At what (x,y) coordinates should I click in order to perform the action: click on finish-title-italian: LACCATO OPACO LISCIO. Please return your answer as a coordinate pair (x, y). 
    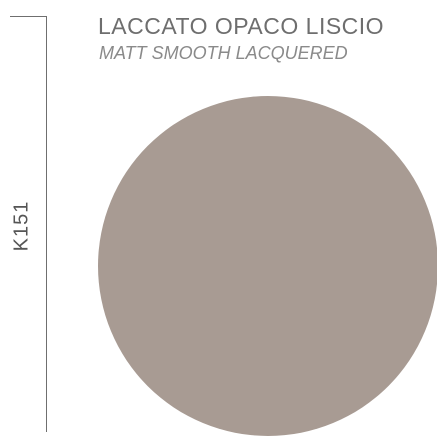
    Looking at the image, I should click on (241, 26).